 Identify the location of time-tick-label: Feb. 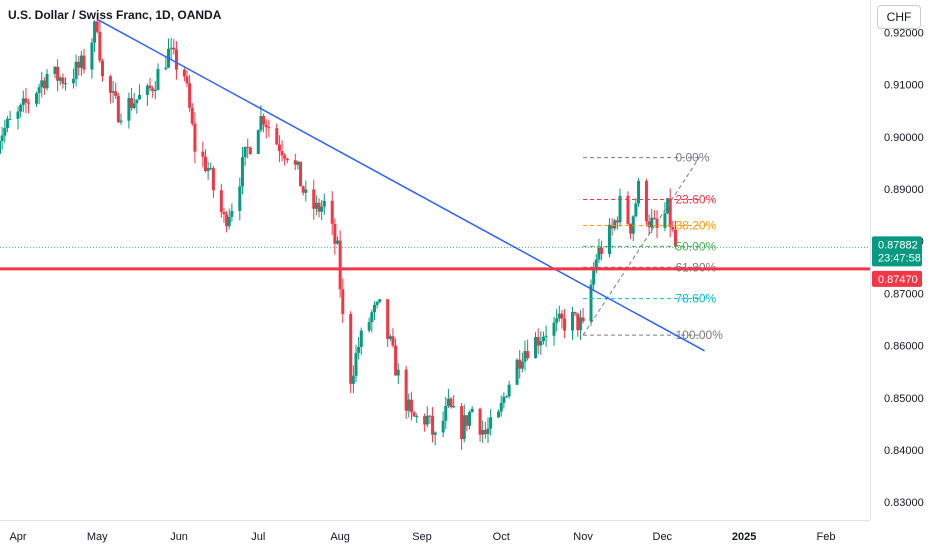
(826, 537).